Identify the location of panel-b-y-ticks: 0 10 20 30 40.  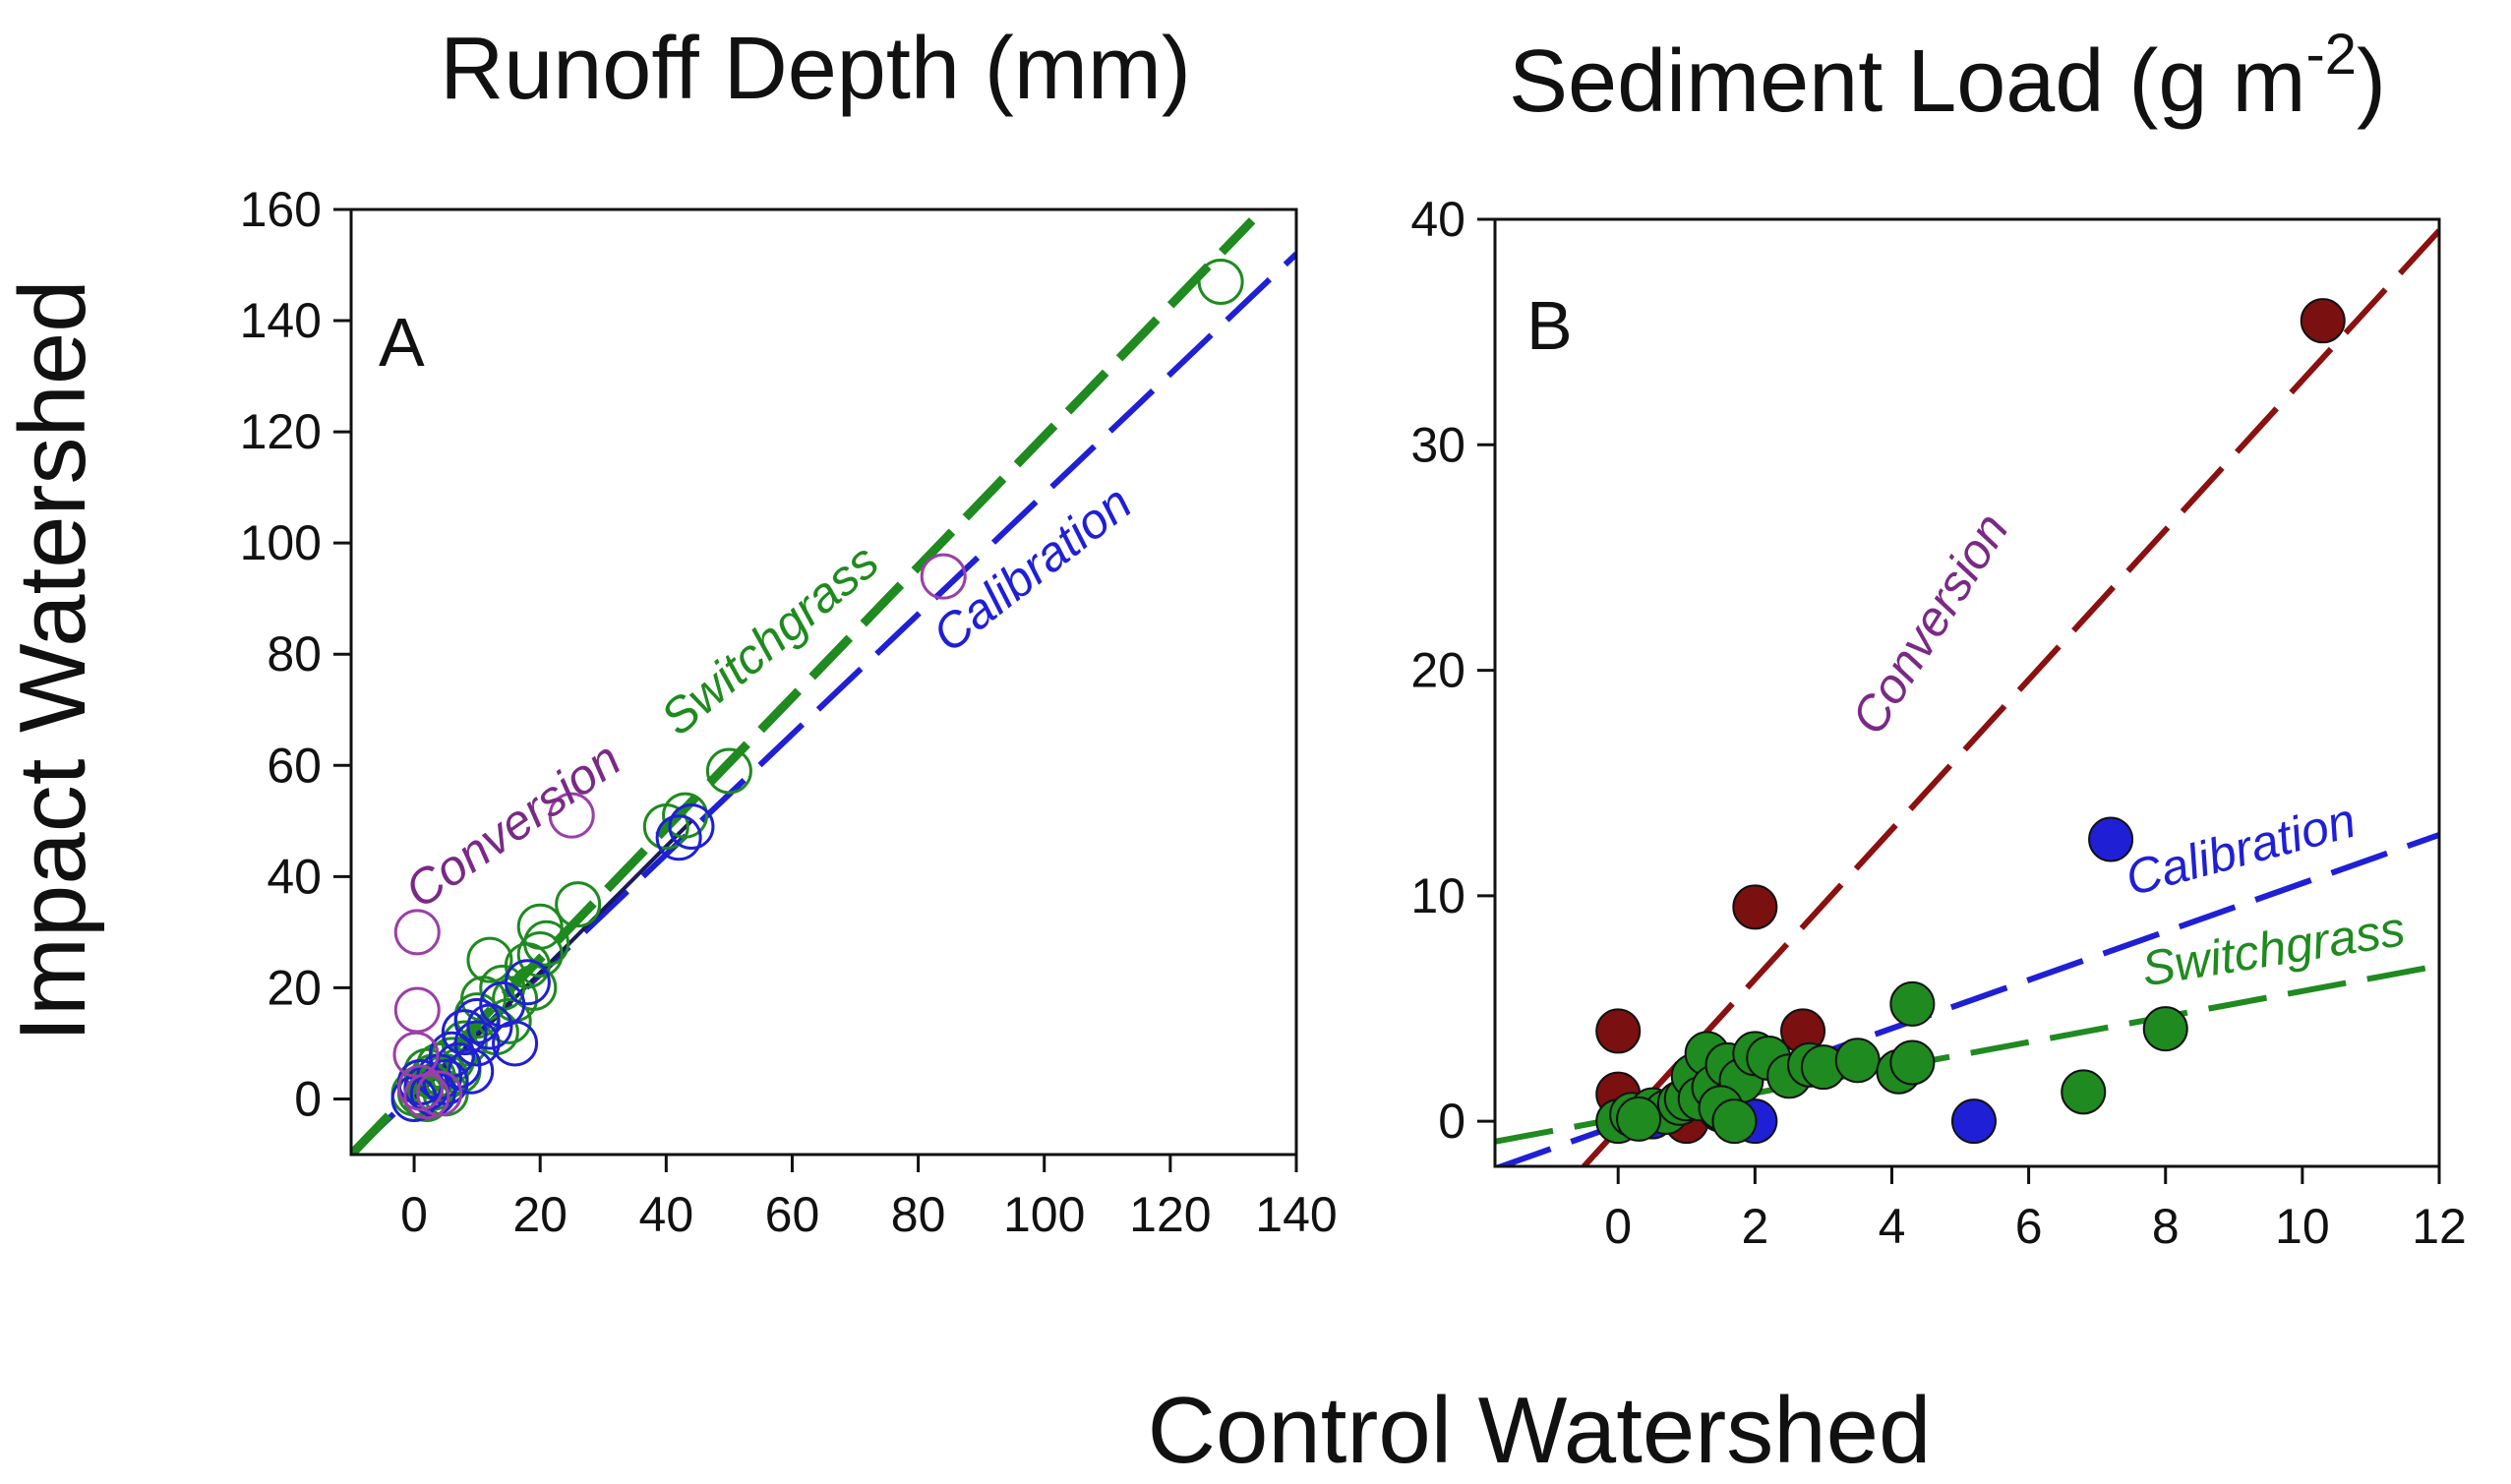
(1452, 670).